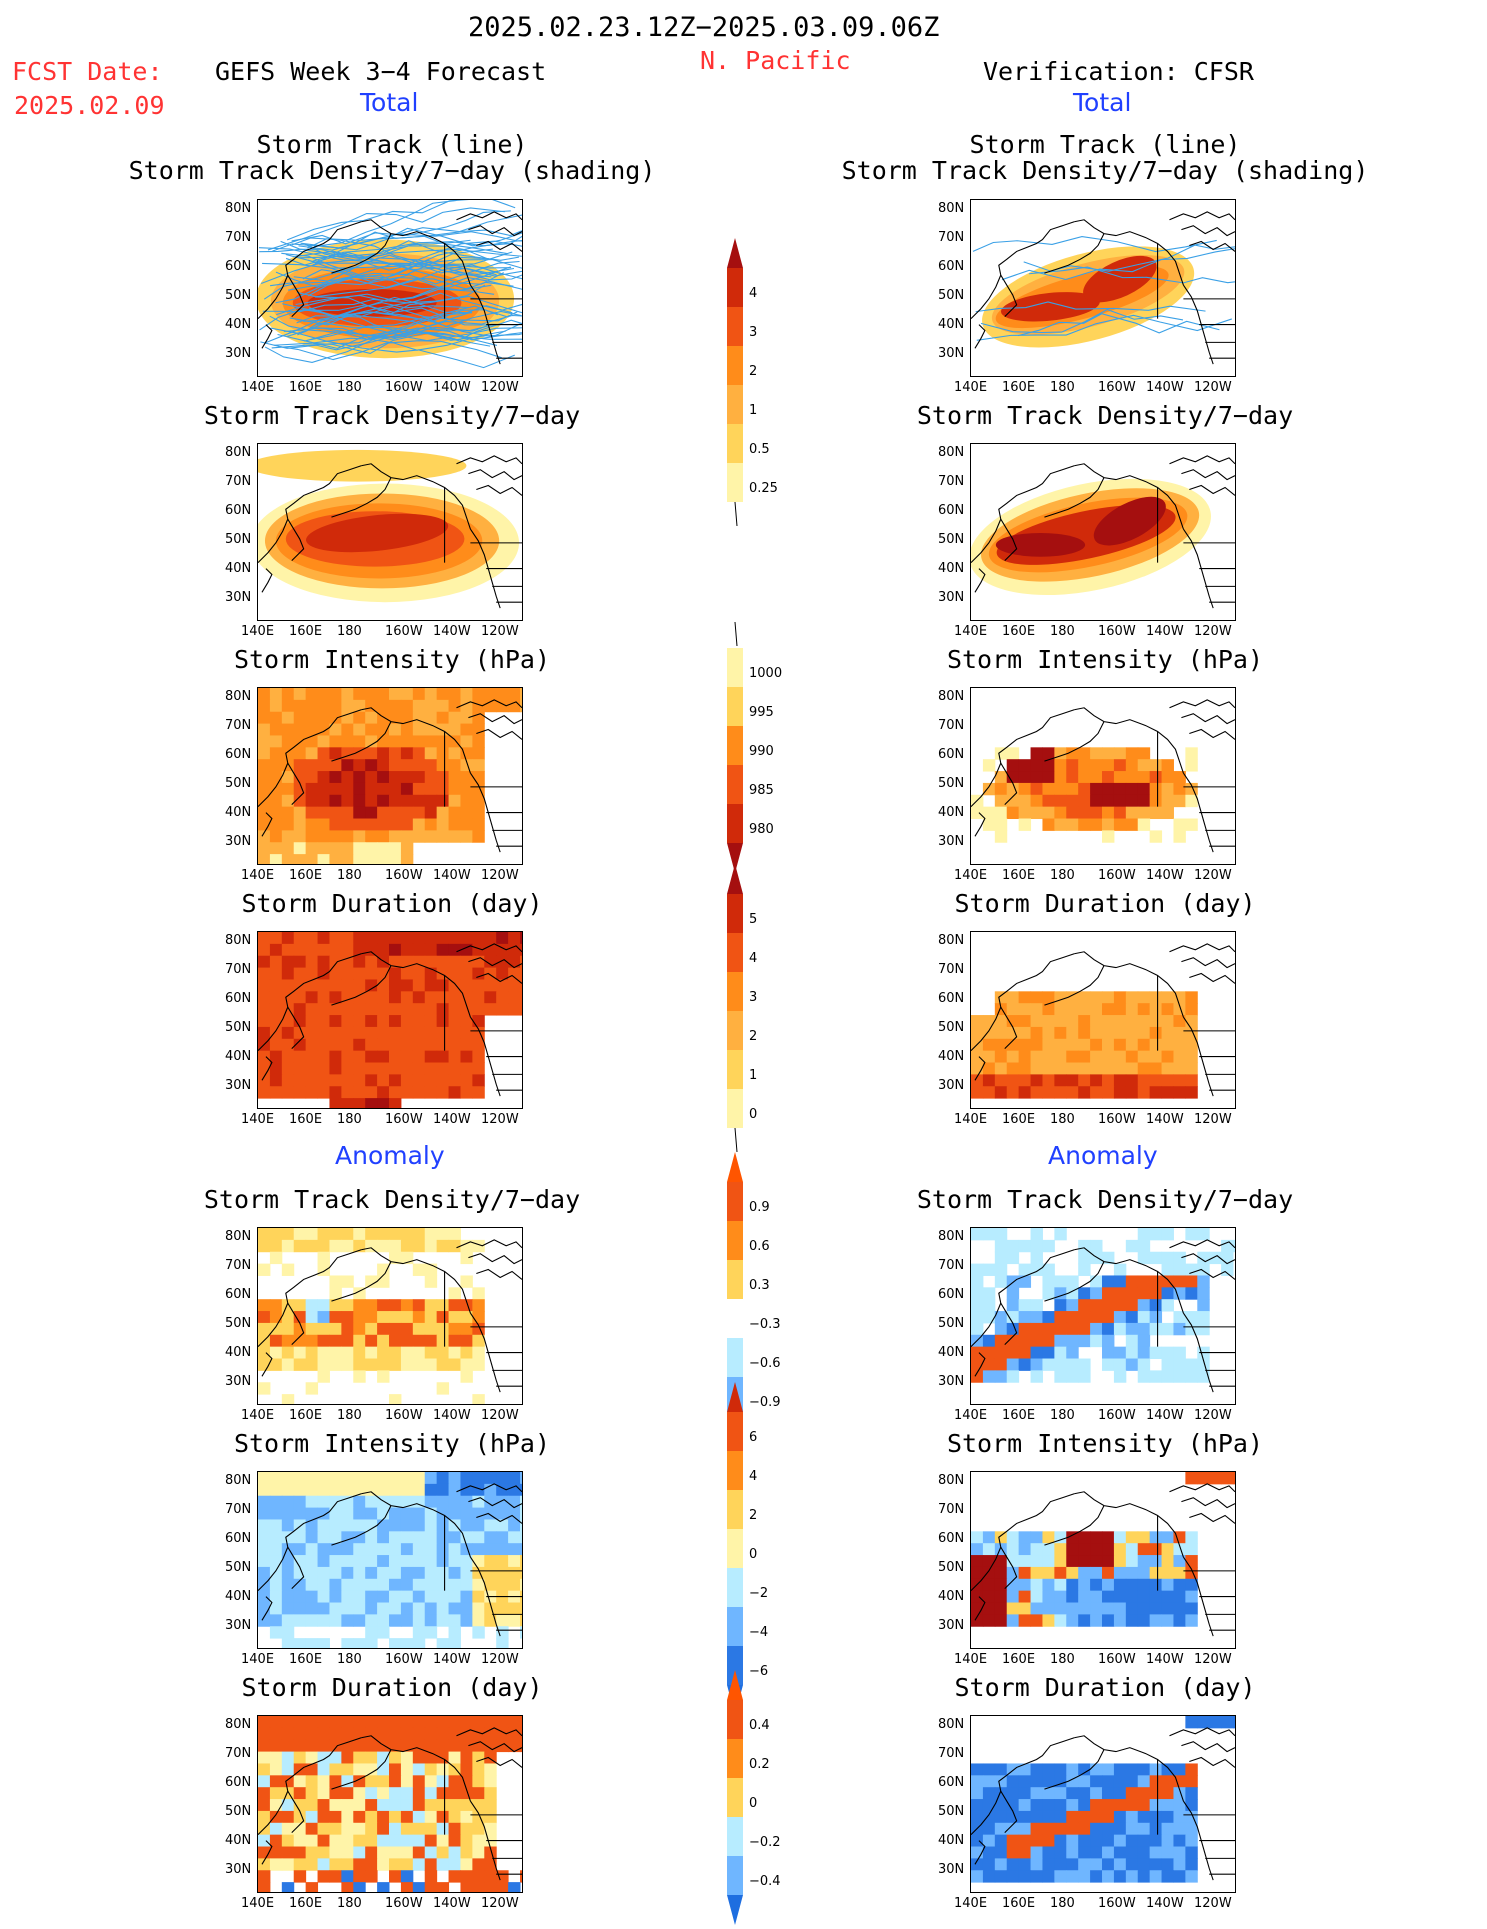 The height and width of the screenshot is (1929, 1487). I want to click on colorbar-tick-label: −0.6, so click(765, 1363).